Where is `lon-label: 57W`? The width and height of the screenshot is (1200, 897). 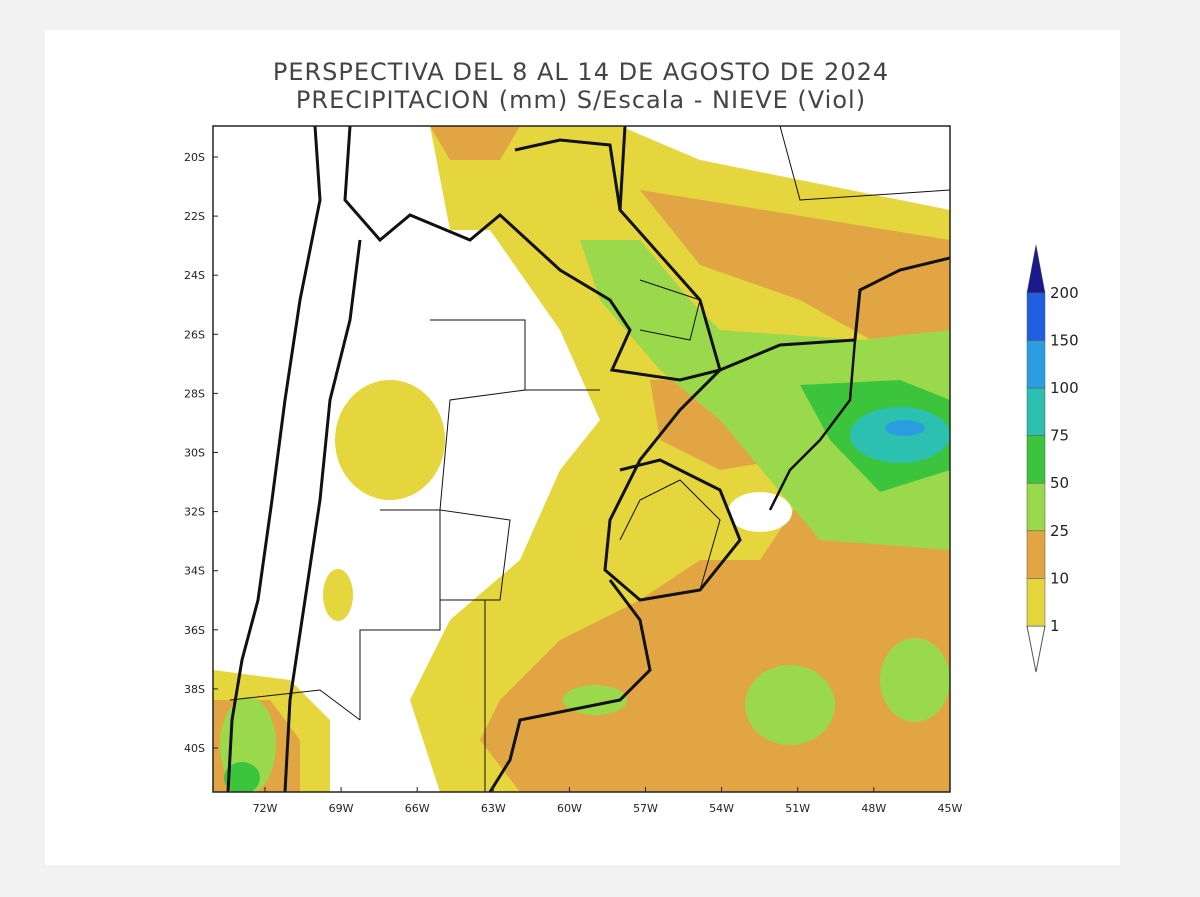
lon-label: 57W is located at coordinates (645, 808).